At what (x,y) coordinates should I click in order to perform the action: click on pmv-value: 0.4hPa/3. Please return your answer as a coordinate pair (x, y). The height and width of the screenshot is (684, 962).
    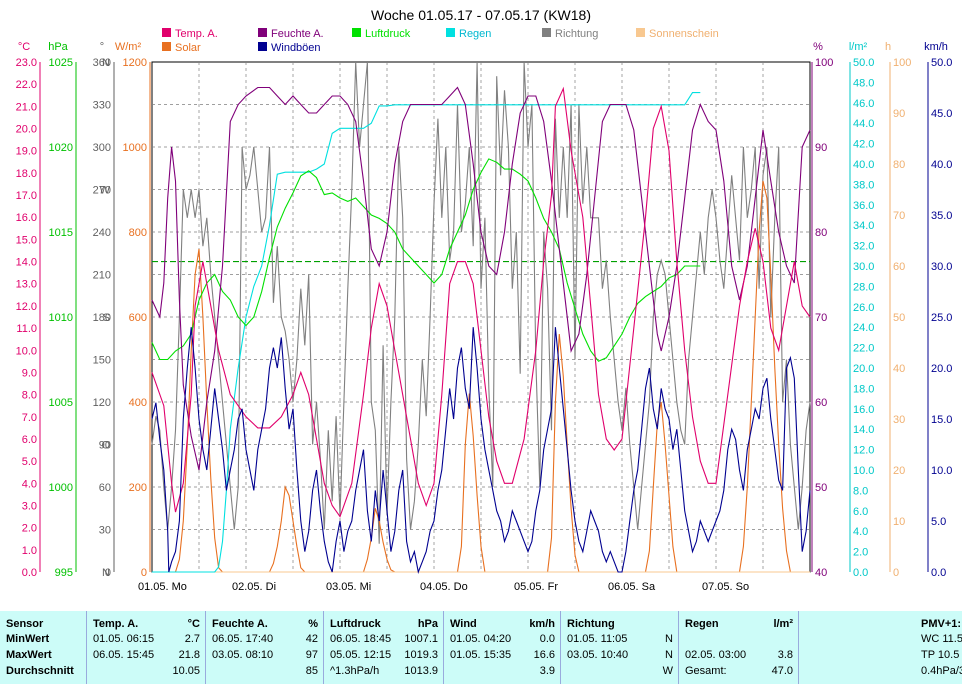
    Looking at the image, I should click on (941, 671).